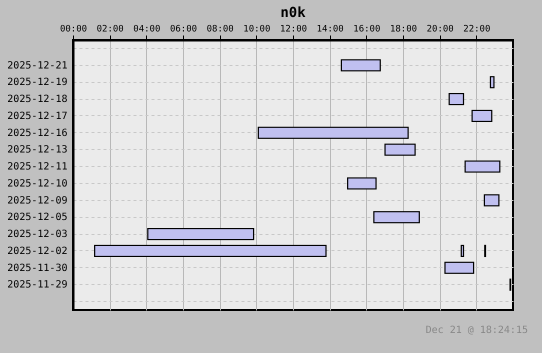  What do you see at coordinates (37, 251) in the screenshot?
I see `y-tick-label: 2025-12-02` at bounding box center [37, 251].